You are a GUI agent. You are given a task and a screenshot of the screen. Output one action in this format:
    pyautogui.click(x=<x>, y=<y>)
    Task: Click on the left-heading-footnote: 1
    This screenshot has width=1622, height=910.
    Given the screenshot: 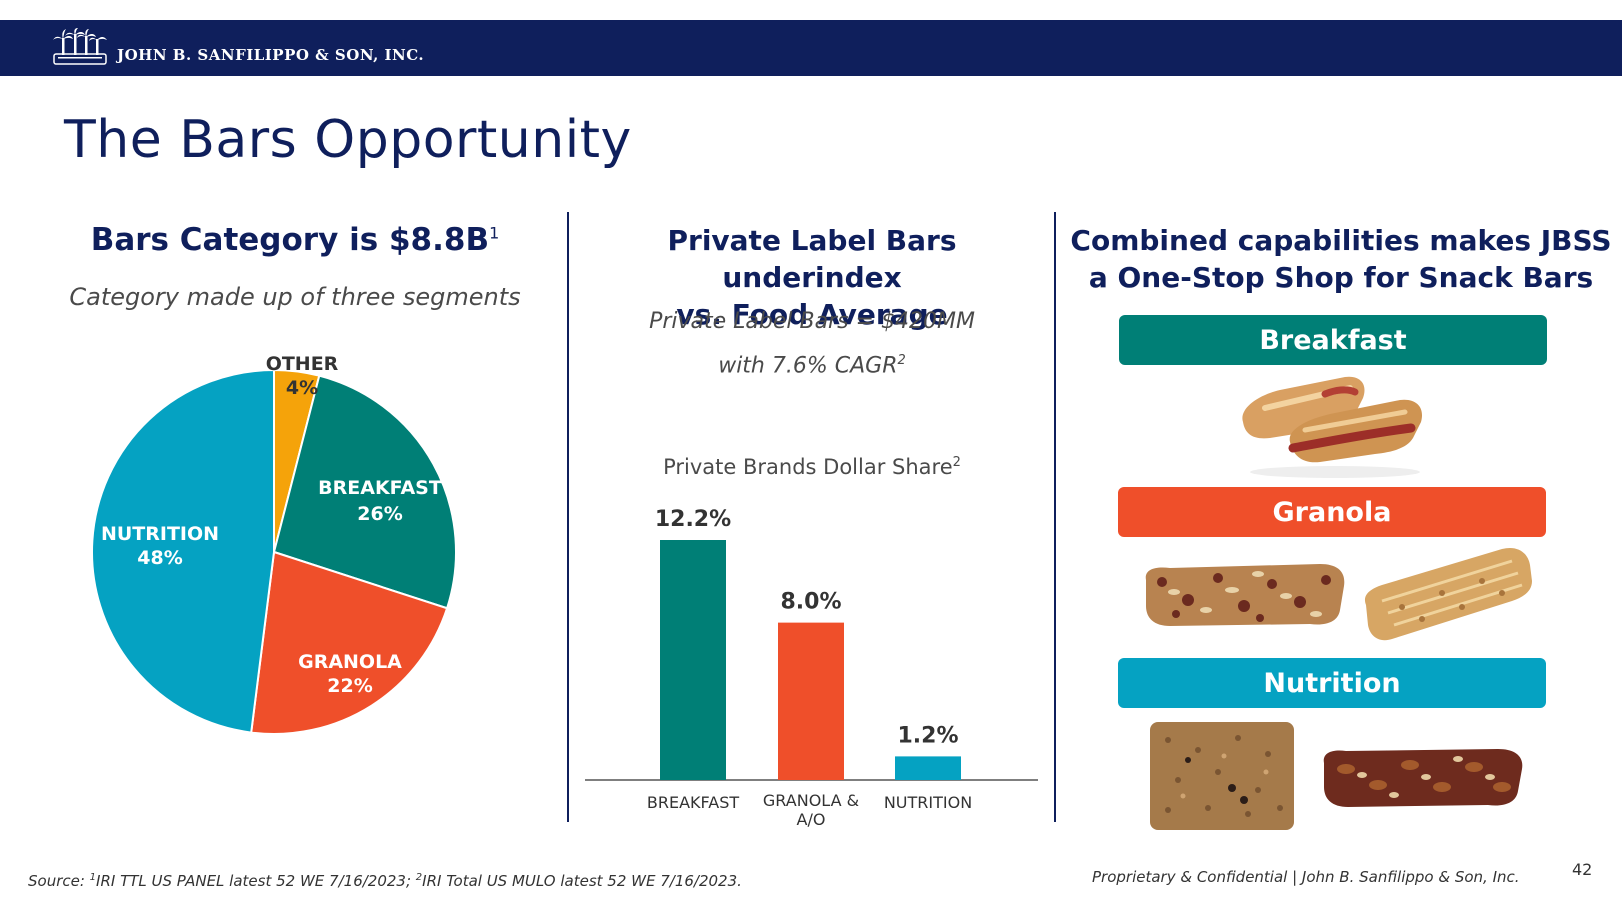 What is the action you would take?
    pyautogui.click(x=494, y=233)
    